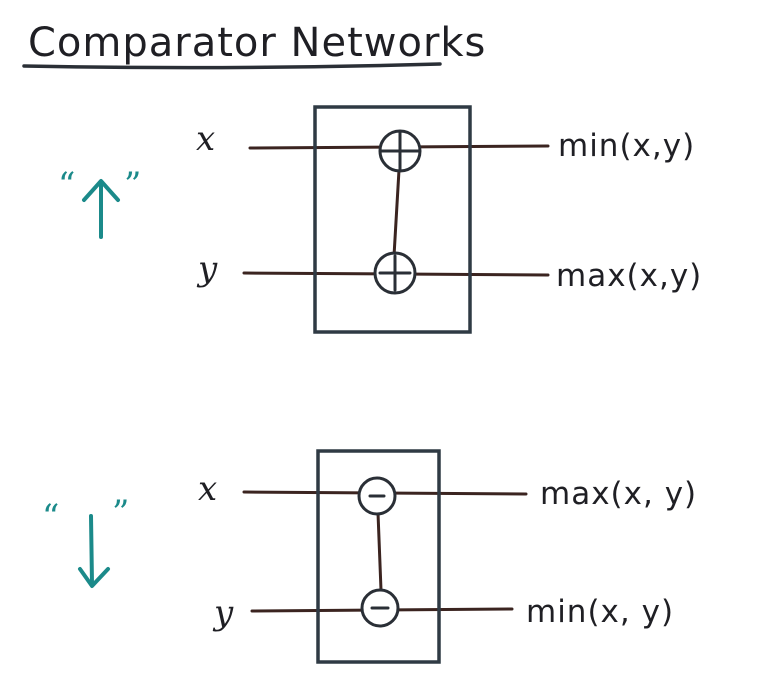 The image size is (768, 678). Describe the element at coordinates (205, 139) in the screenshot. I see `up-input-x: x` at that location.